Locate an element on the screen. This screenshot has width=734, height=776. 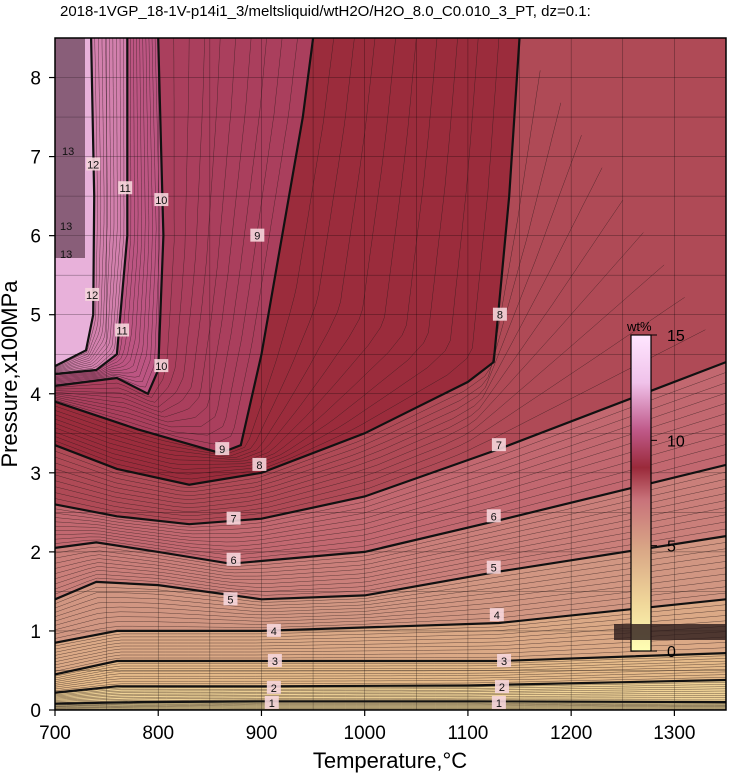
colorbar-fill is located at coordinates (641, 493).